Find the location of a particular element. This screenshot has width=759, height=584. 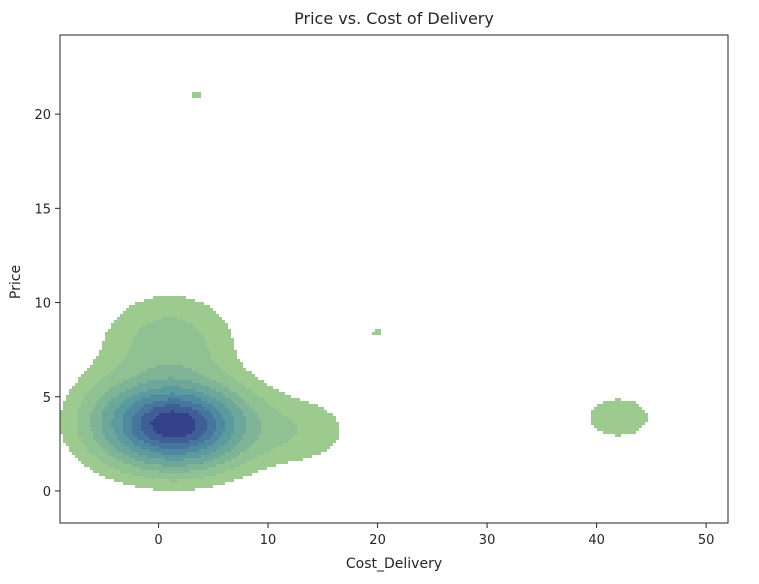

y-axis-label: Price is located at coordinates (16, 282).